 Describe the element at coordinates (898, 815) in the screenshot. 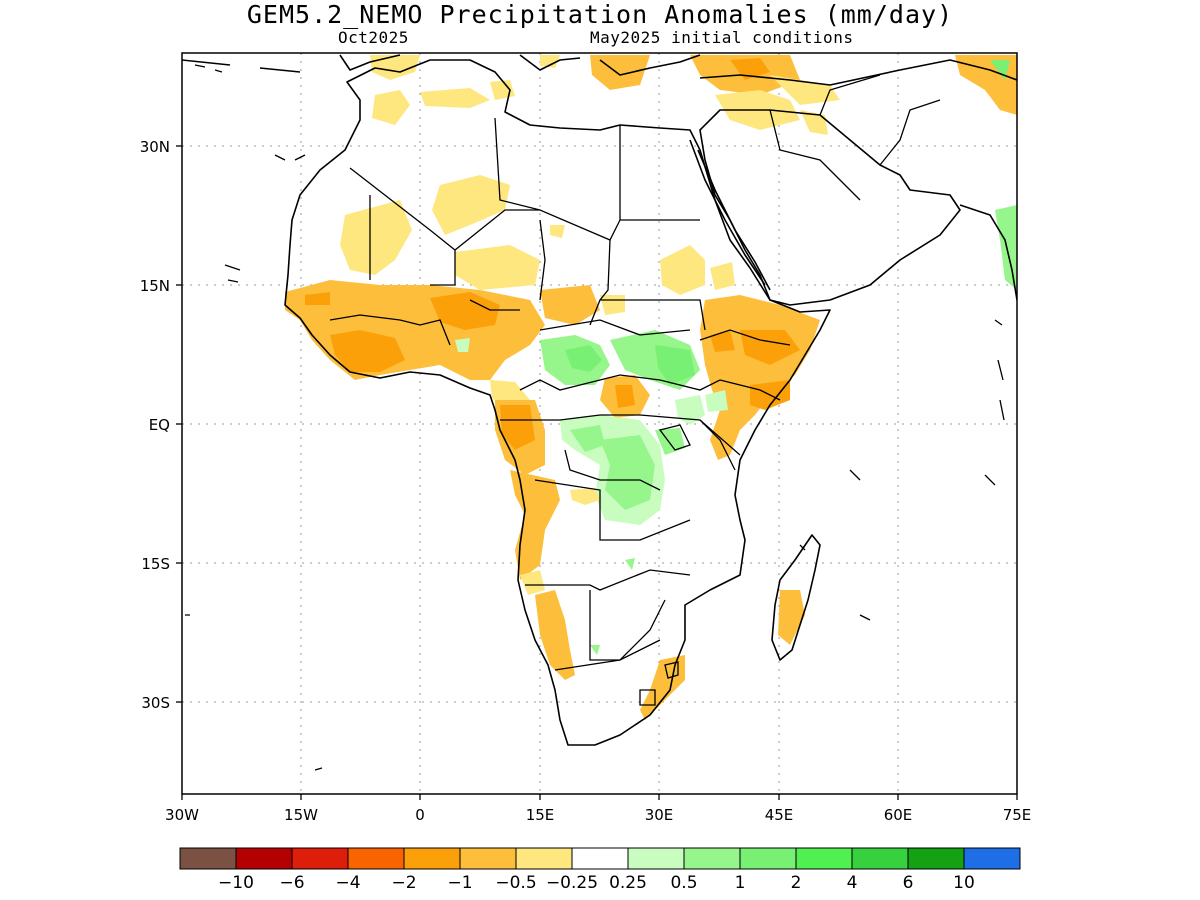

I see `lon-tick-label: 60E` at that location.